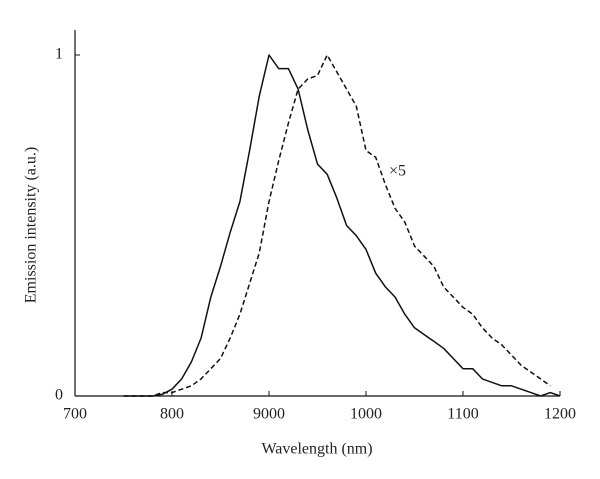 Image resolution: width=600 pixels, height=479 pixels. Describe the element at coordinates (172, 414) in the screenshot. I see `x-tick-label: 800` at that location.